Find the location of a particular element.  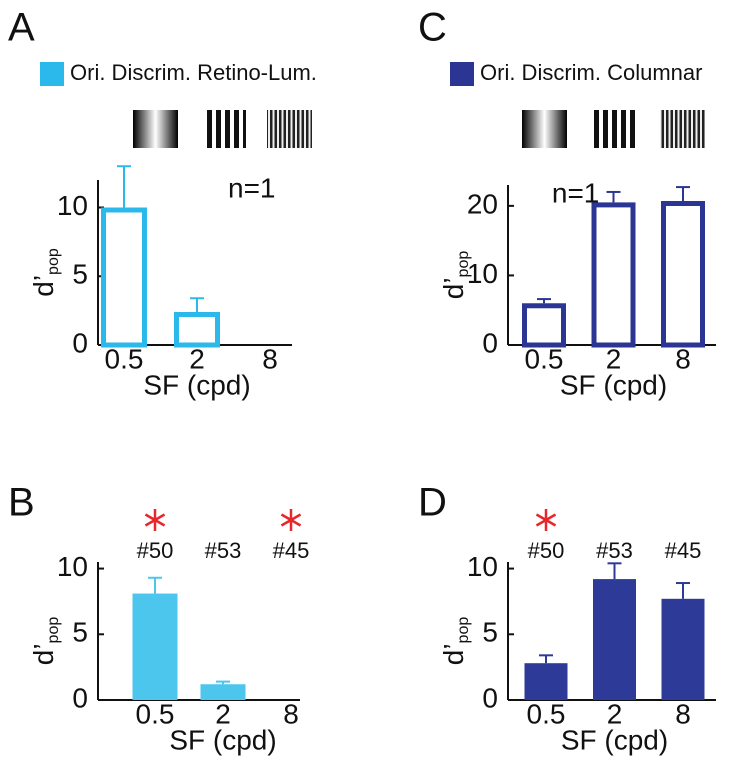

legend-label: Ori. Discrim. Columnar is located at coordinates (591, 72).